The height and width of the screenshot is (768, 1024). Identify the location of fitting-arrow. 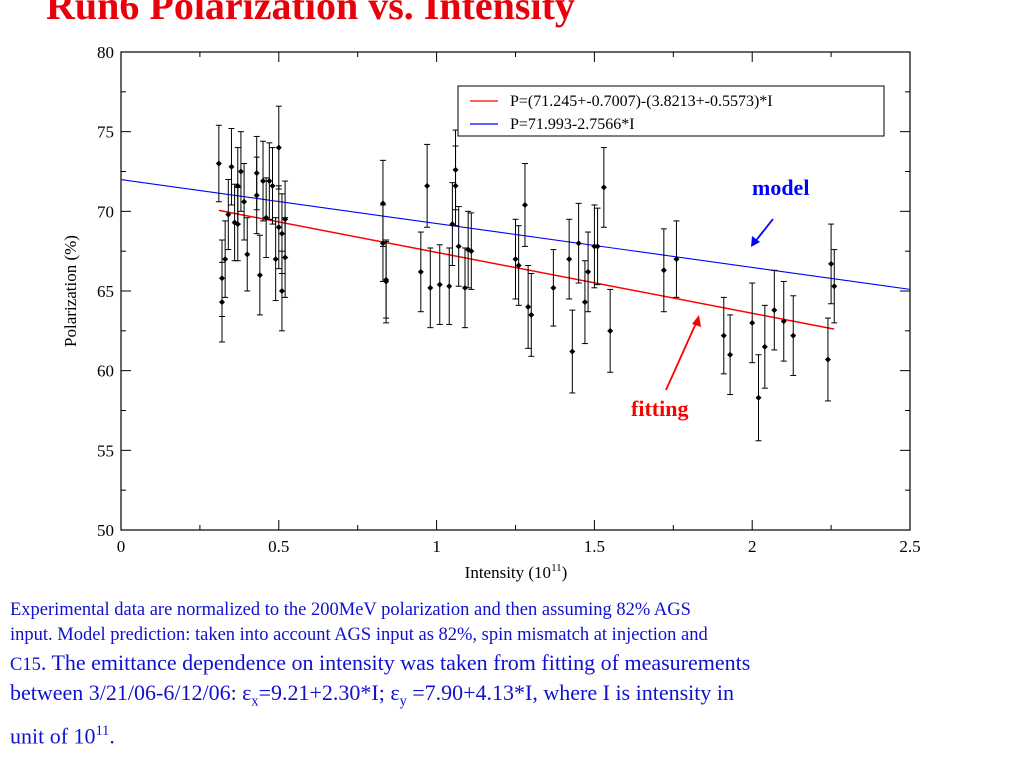
(683, 353).